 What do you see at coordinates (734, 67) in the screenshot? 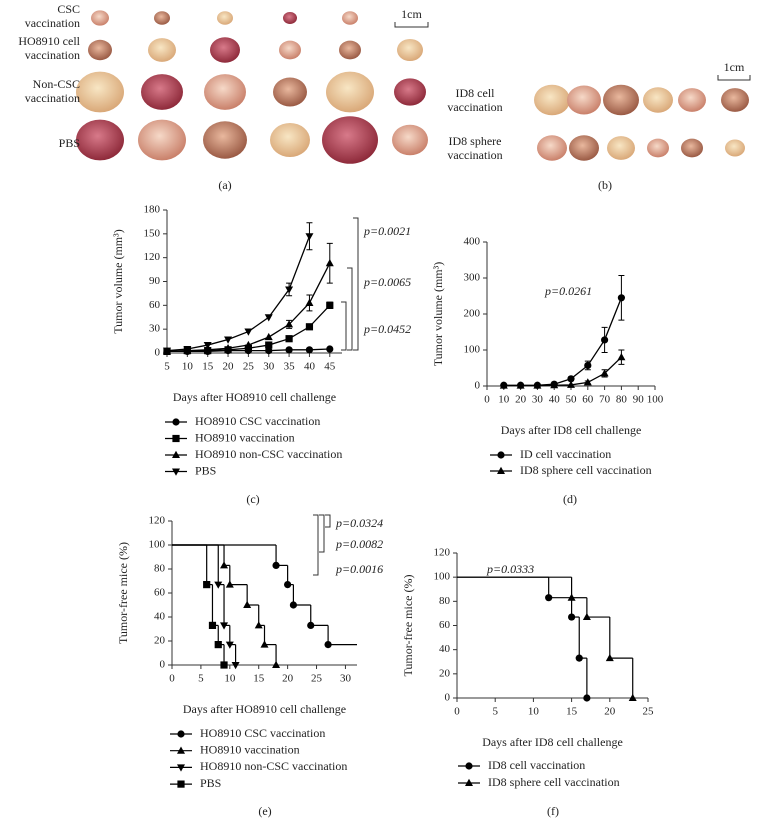
I see `scale-label: 1cm` at bounding box center [734, 67].